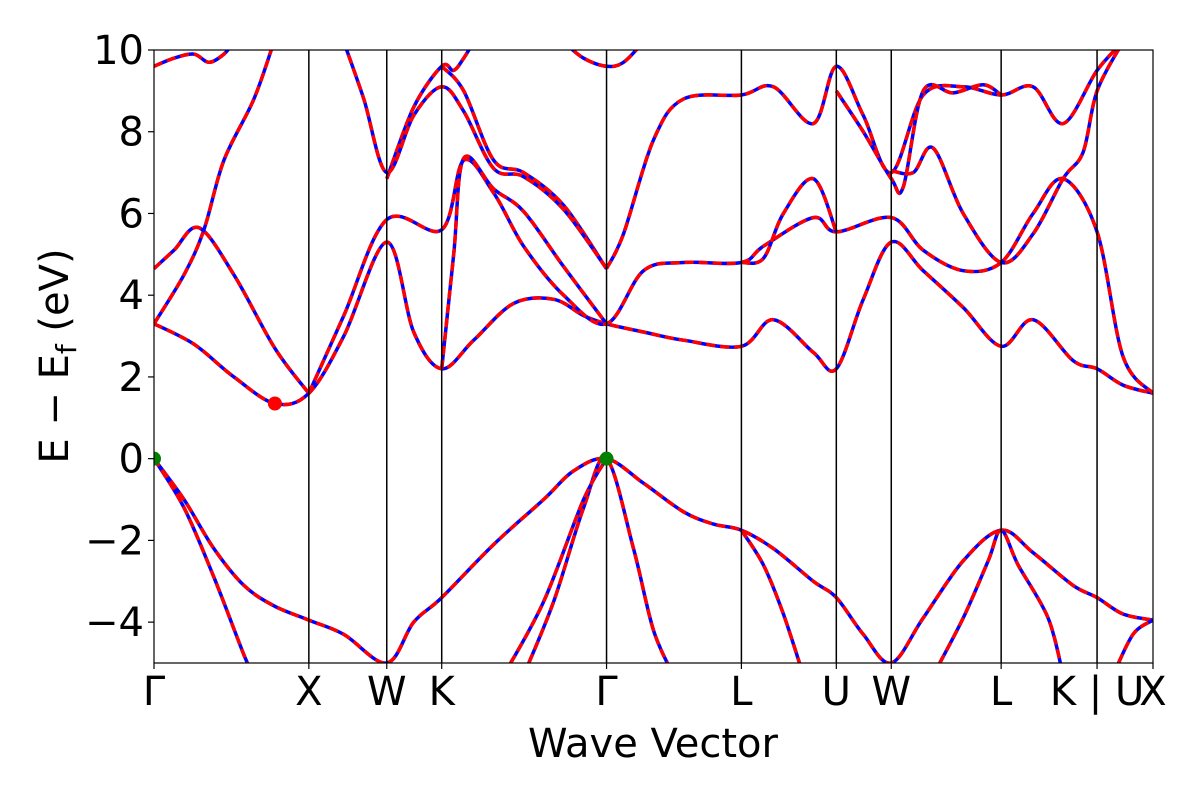 The width and height of the screenshot is (1200, 800). Describe the element at coordinates (1152, 692) in the screenshot. I see `x-tick-label-10: X` at that location.